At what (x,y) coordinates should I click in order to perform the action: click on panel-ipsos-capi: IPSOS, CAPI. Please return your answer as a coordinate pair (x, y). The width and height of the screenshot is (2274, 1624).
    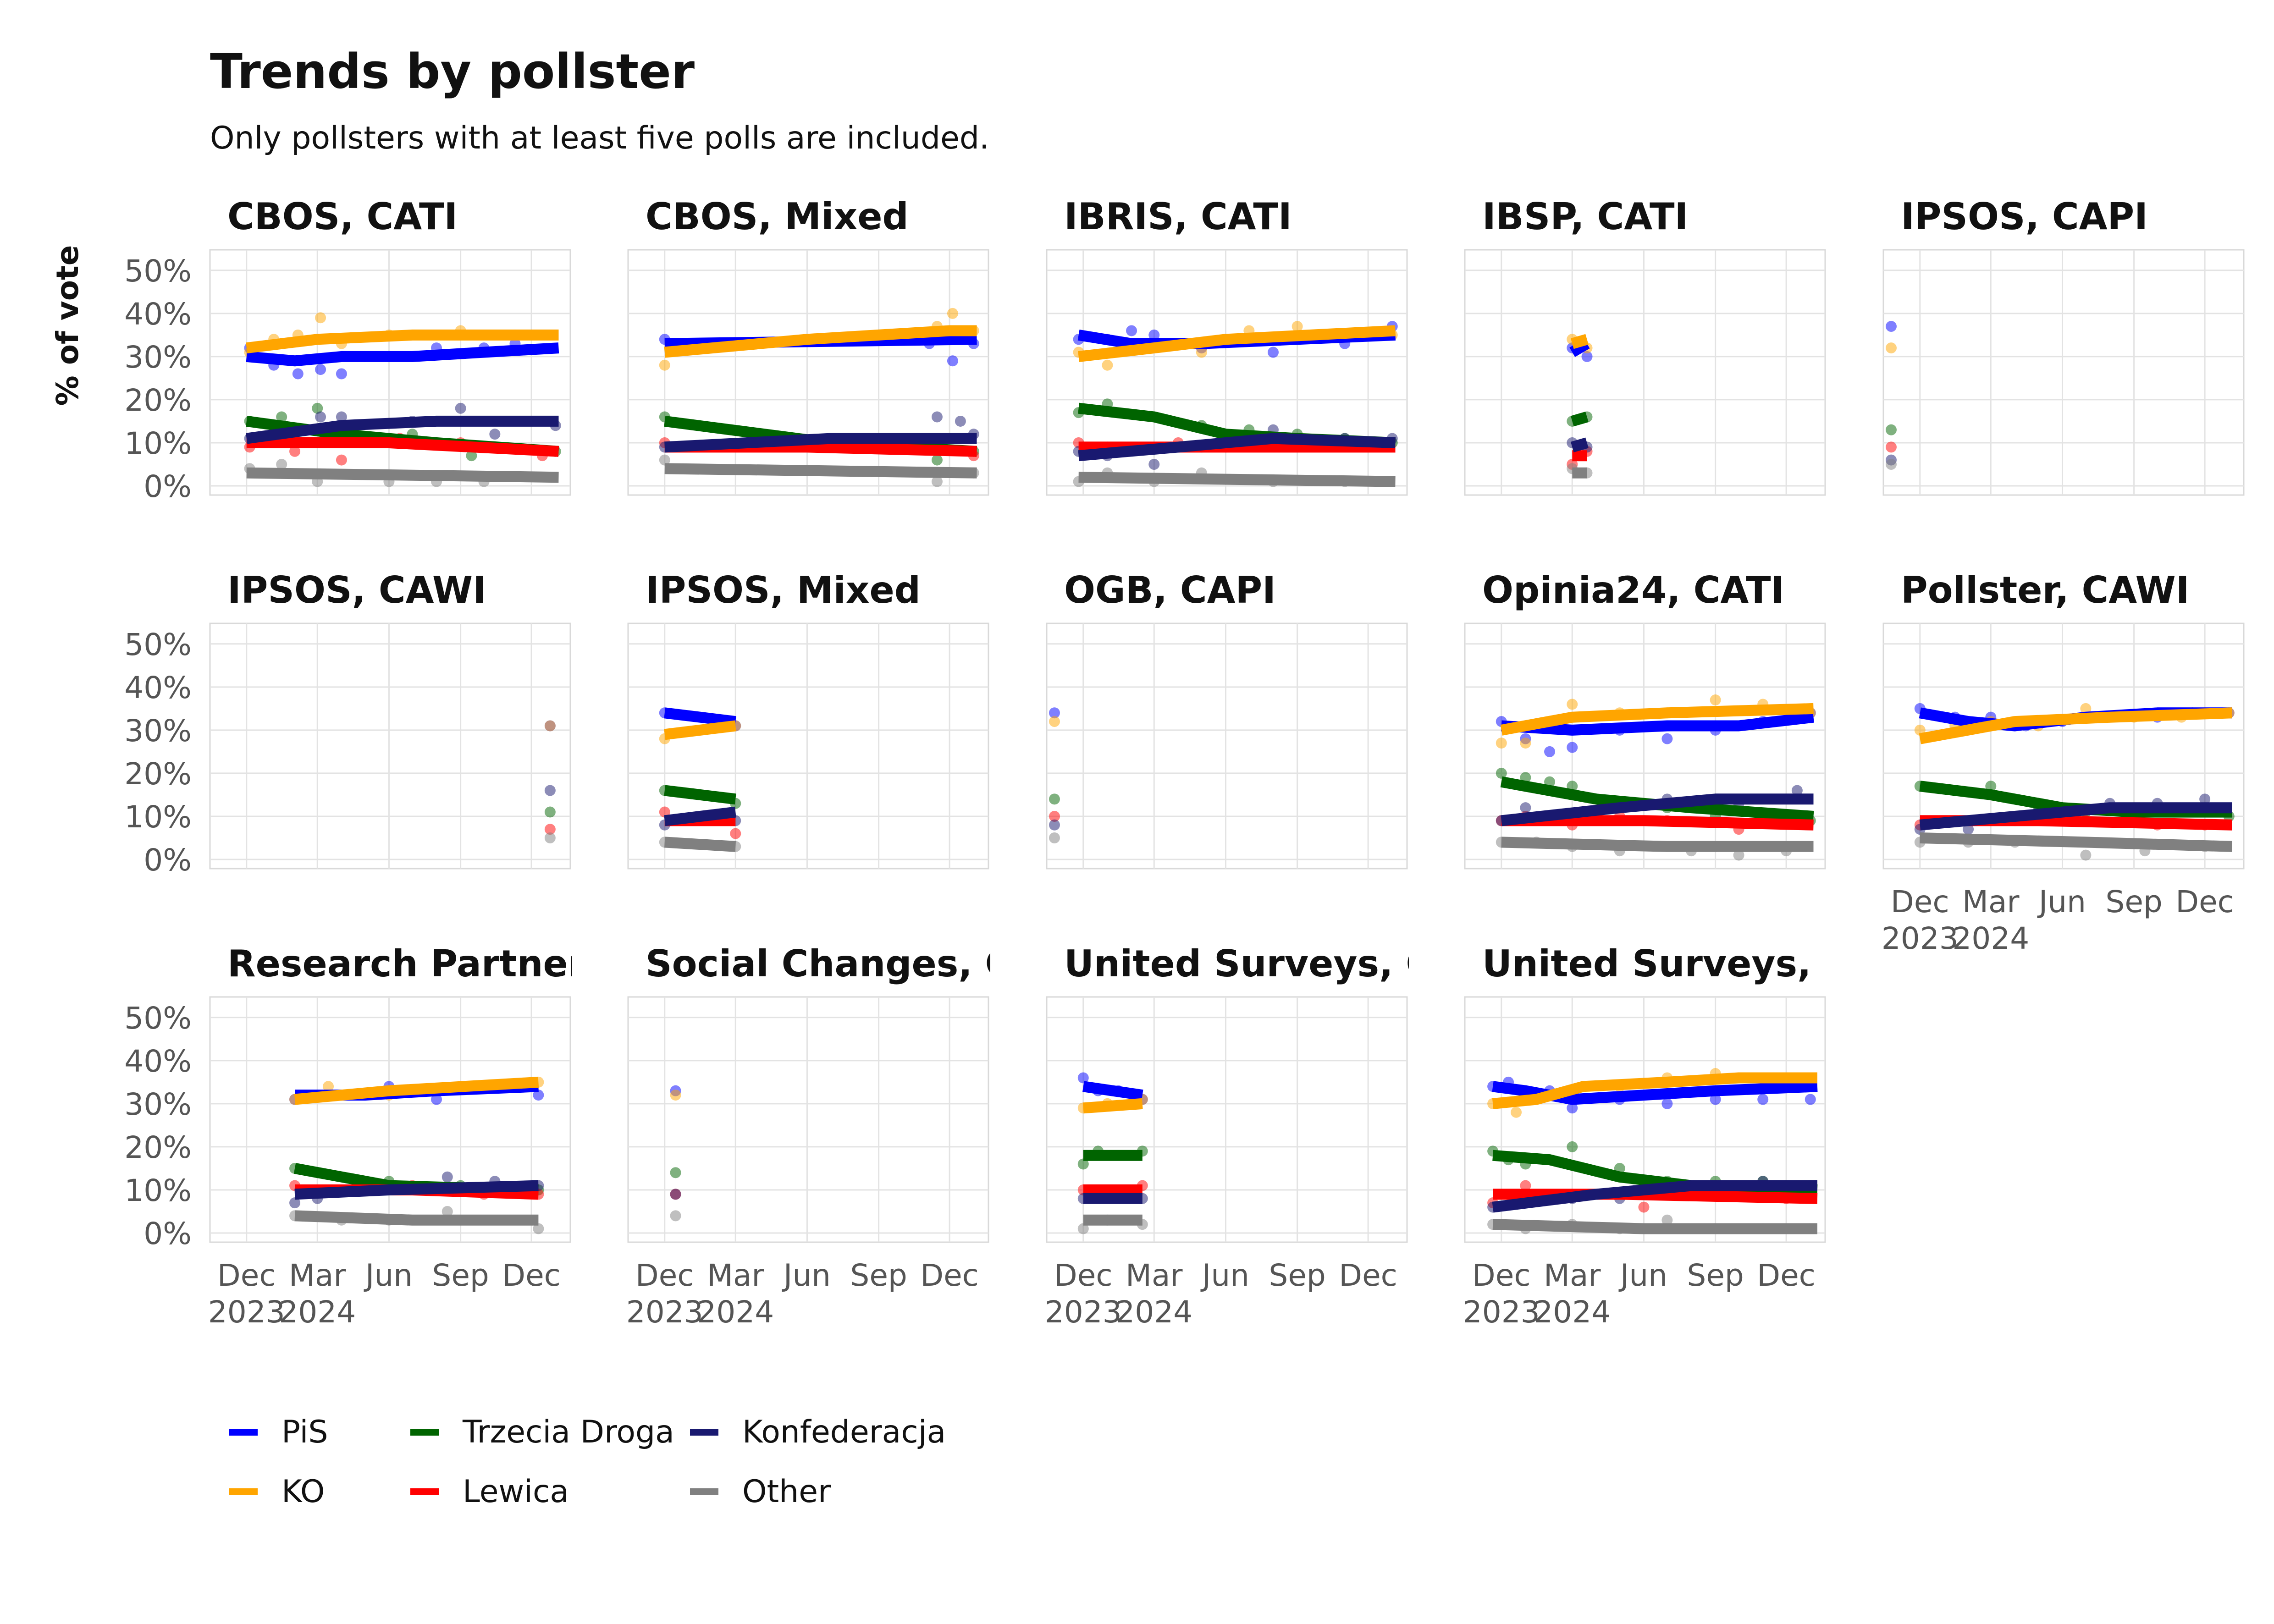
    Looking at the image, I should click on (2064, 345).